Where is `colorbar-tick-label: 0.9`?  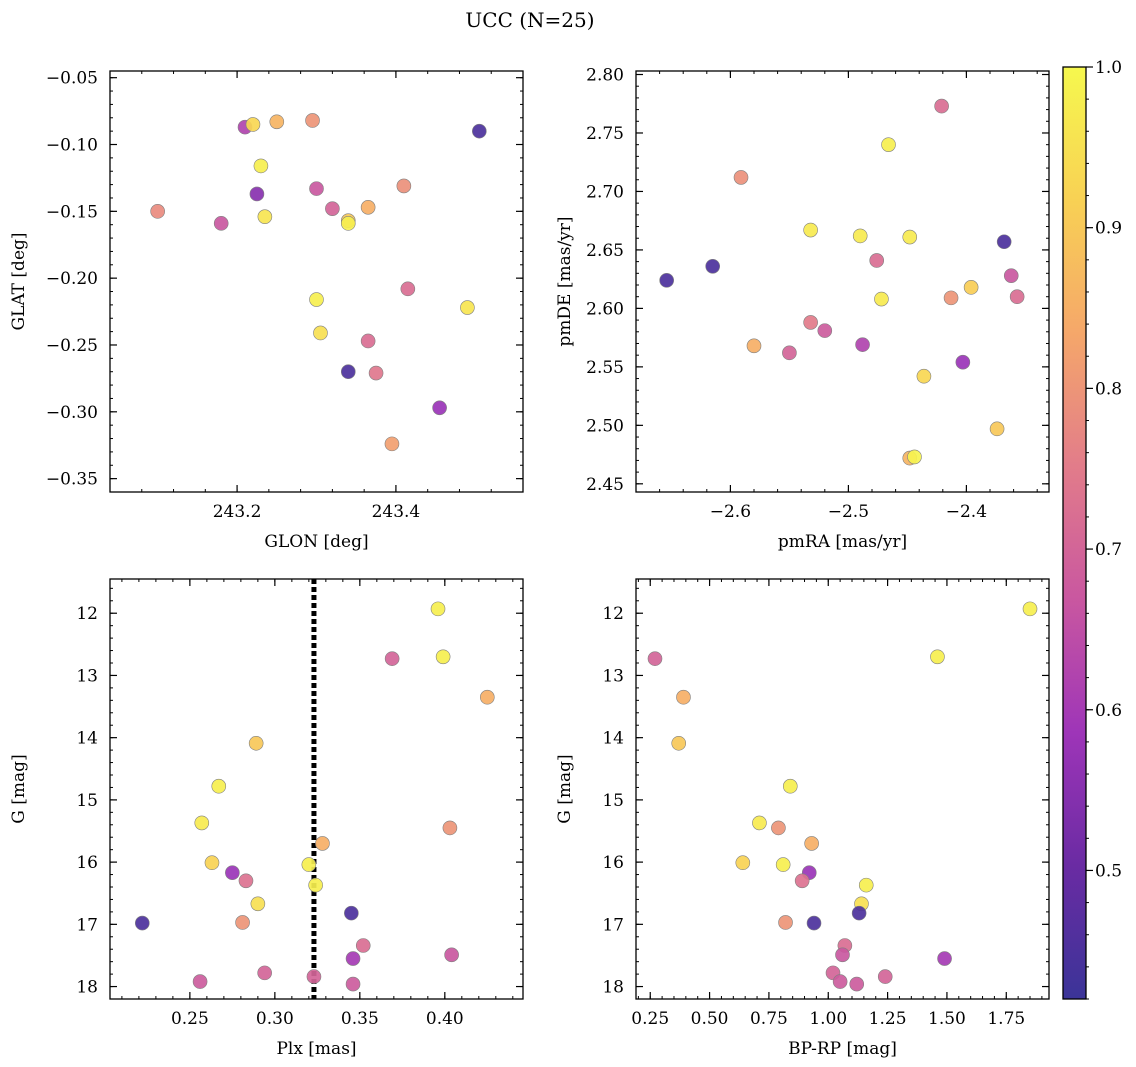
colorbar-tick-label: 0.9 is located at coordinates (1108, 229).